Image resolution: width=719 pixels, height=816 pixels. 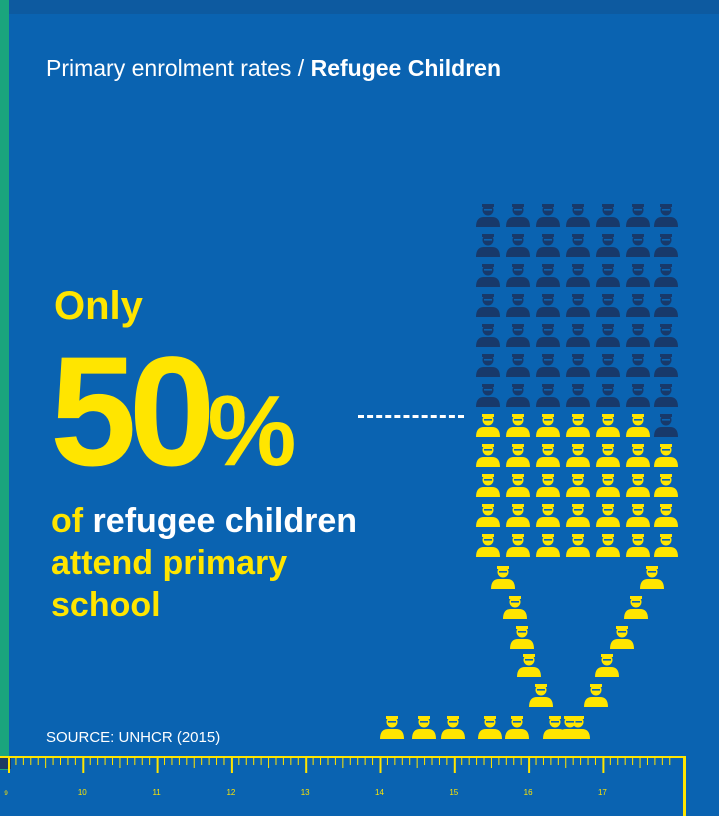 I want to click on ruler-label: 12, so click(x=230, y=792).